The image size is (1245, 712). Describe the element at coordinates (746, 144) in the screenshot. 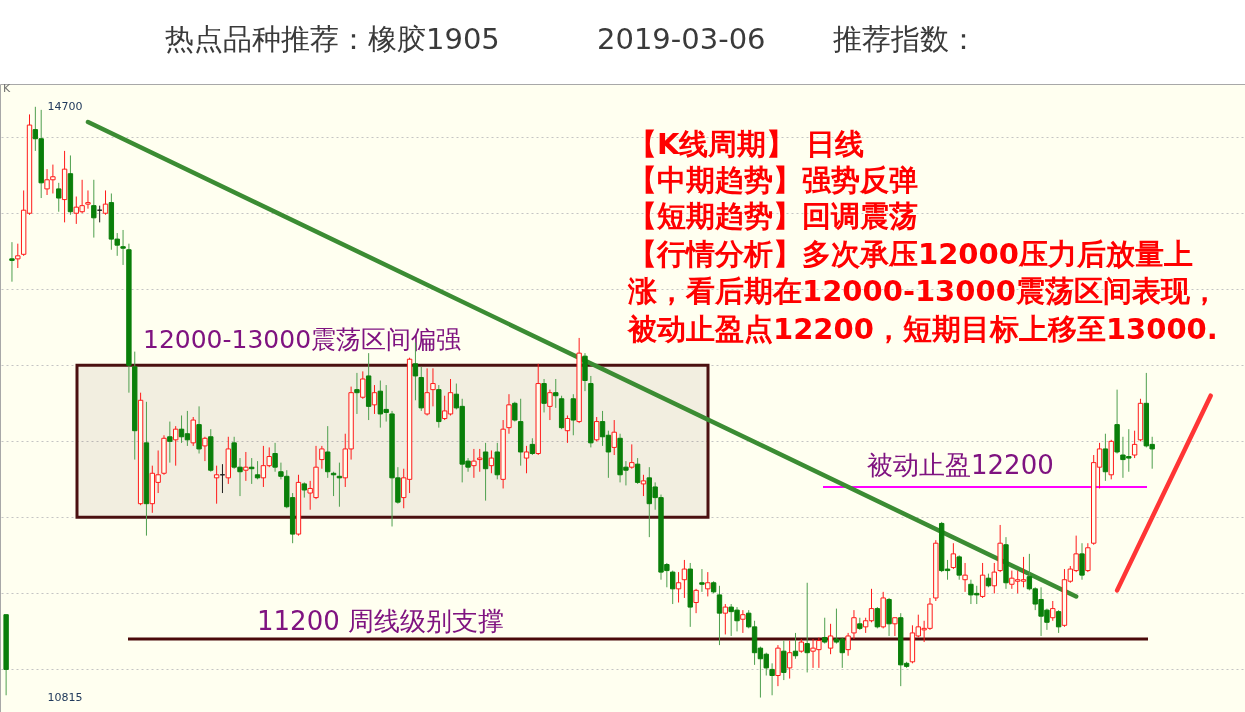

I see `annotation: 【K线周期】 日线` at that location.